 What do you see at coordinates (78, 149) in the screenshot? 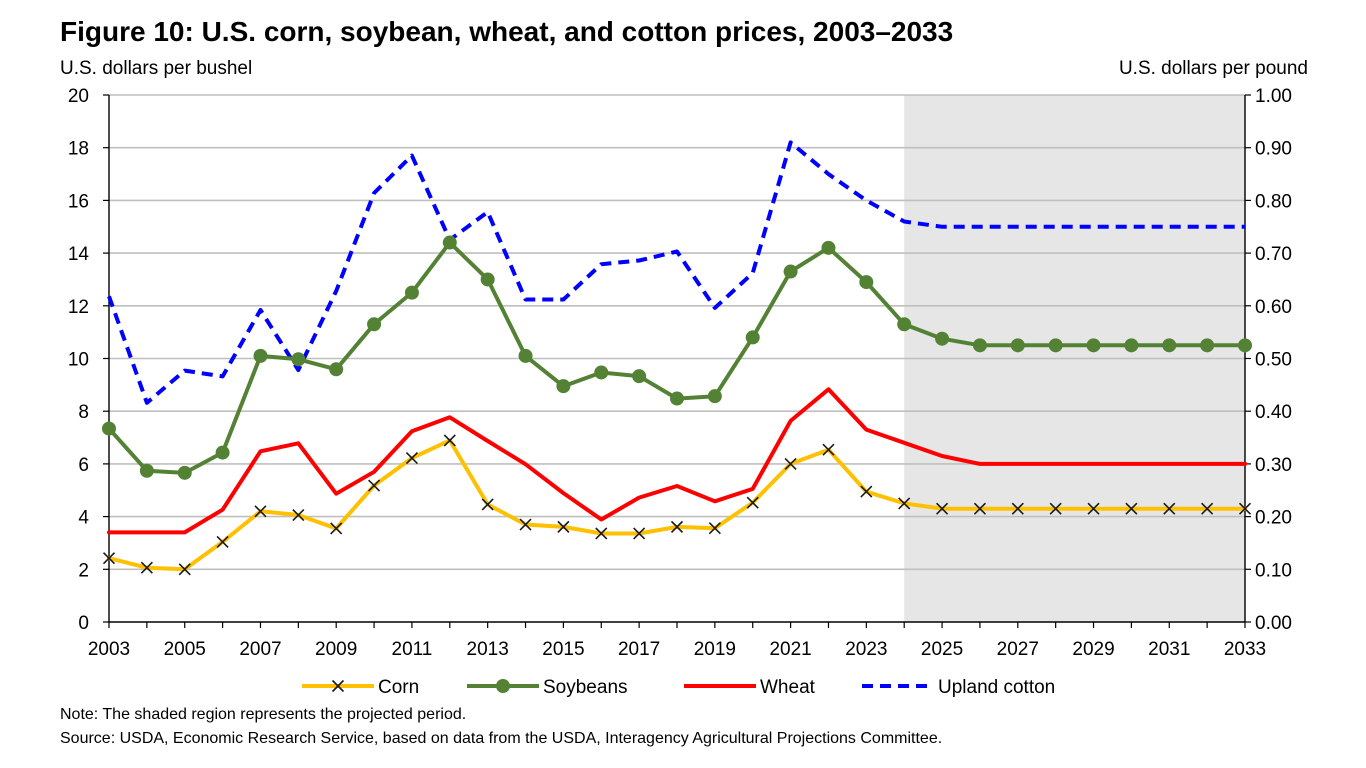
I see `left-axis-tick-label: 18` at bounding box center [78, 149].